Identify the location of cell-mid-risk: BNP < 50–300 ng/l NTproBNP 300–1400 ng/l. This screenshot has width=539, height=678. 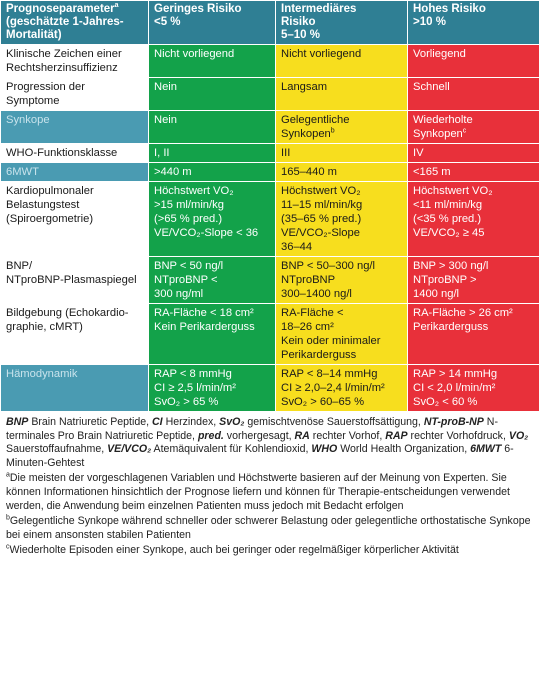
(341, 280).